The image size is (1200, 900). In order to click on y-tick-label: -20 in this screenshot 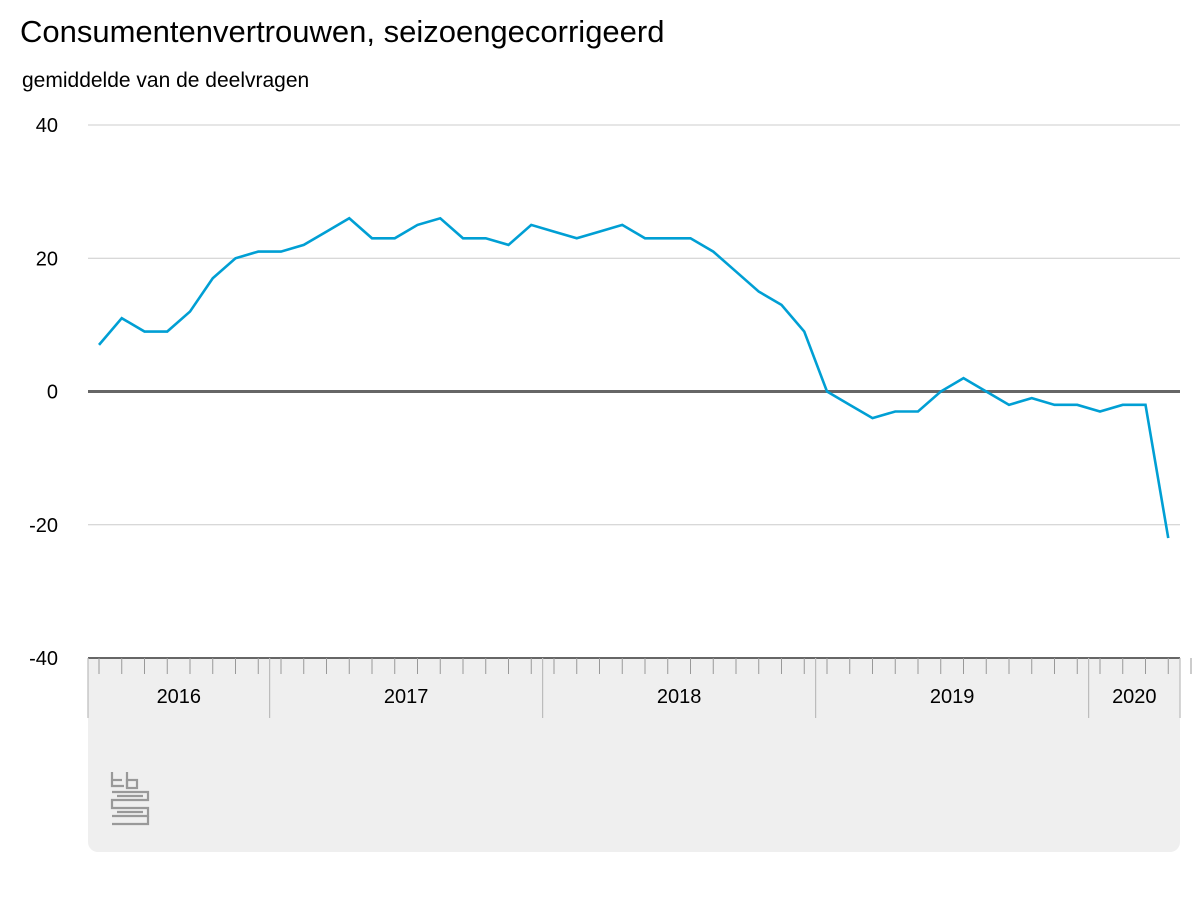, I will do `click(43, 526)`.